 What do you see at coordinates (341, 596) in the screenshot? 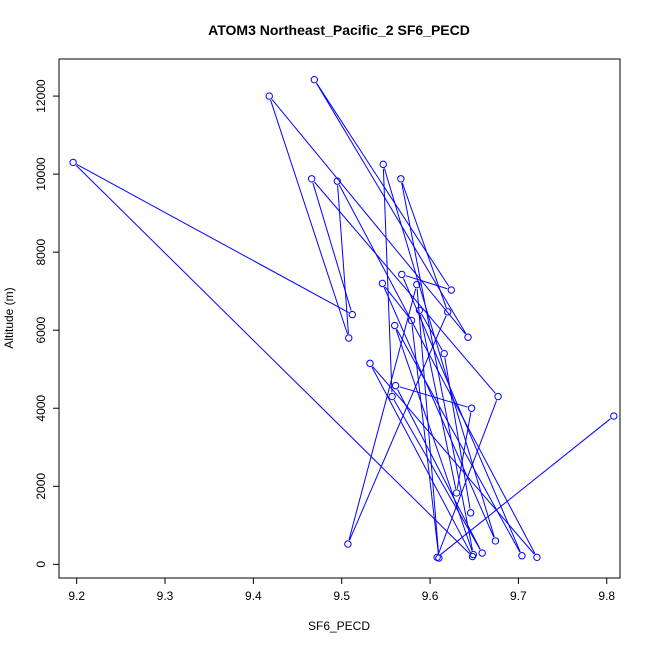
I see `x-tick-label: 9.5` at bounding box center [341, 596].